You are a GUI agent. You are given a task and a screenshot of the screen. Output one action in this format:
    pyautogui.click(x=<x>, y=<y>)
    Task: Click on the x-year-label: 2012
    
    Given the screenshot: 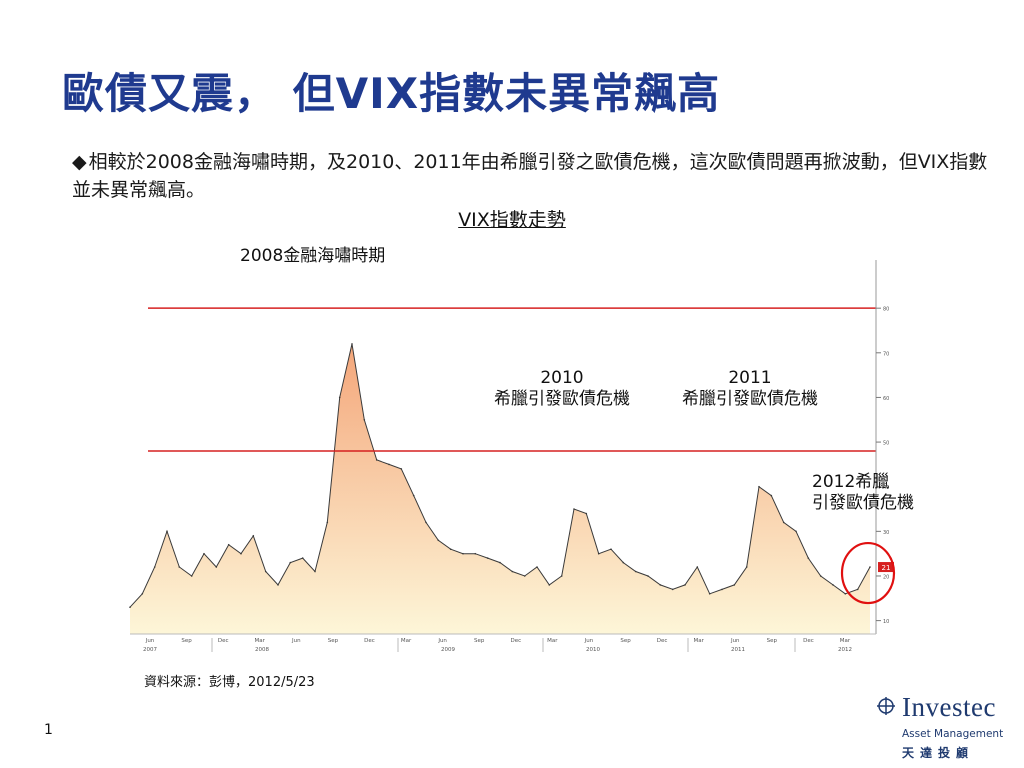 What is the action you would take?
    pyautogui.click(x=845, y=650)
    